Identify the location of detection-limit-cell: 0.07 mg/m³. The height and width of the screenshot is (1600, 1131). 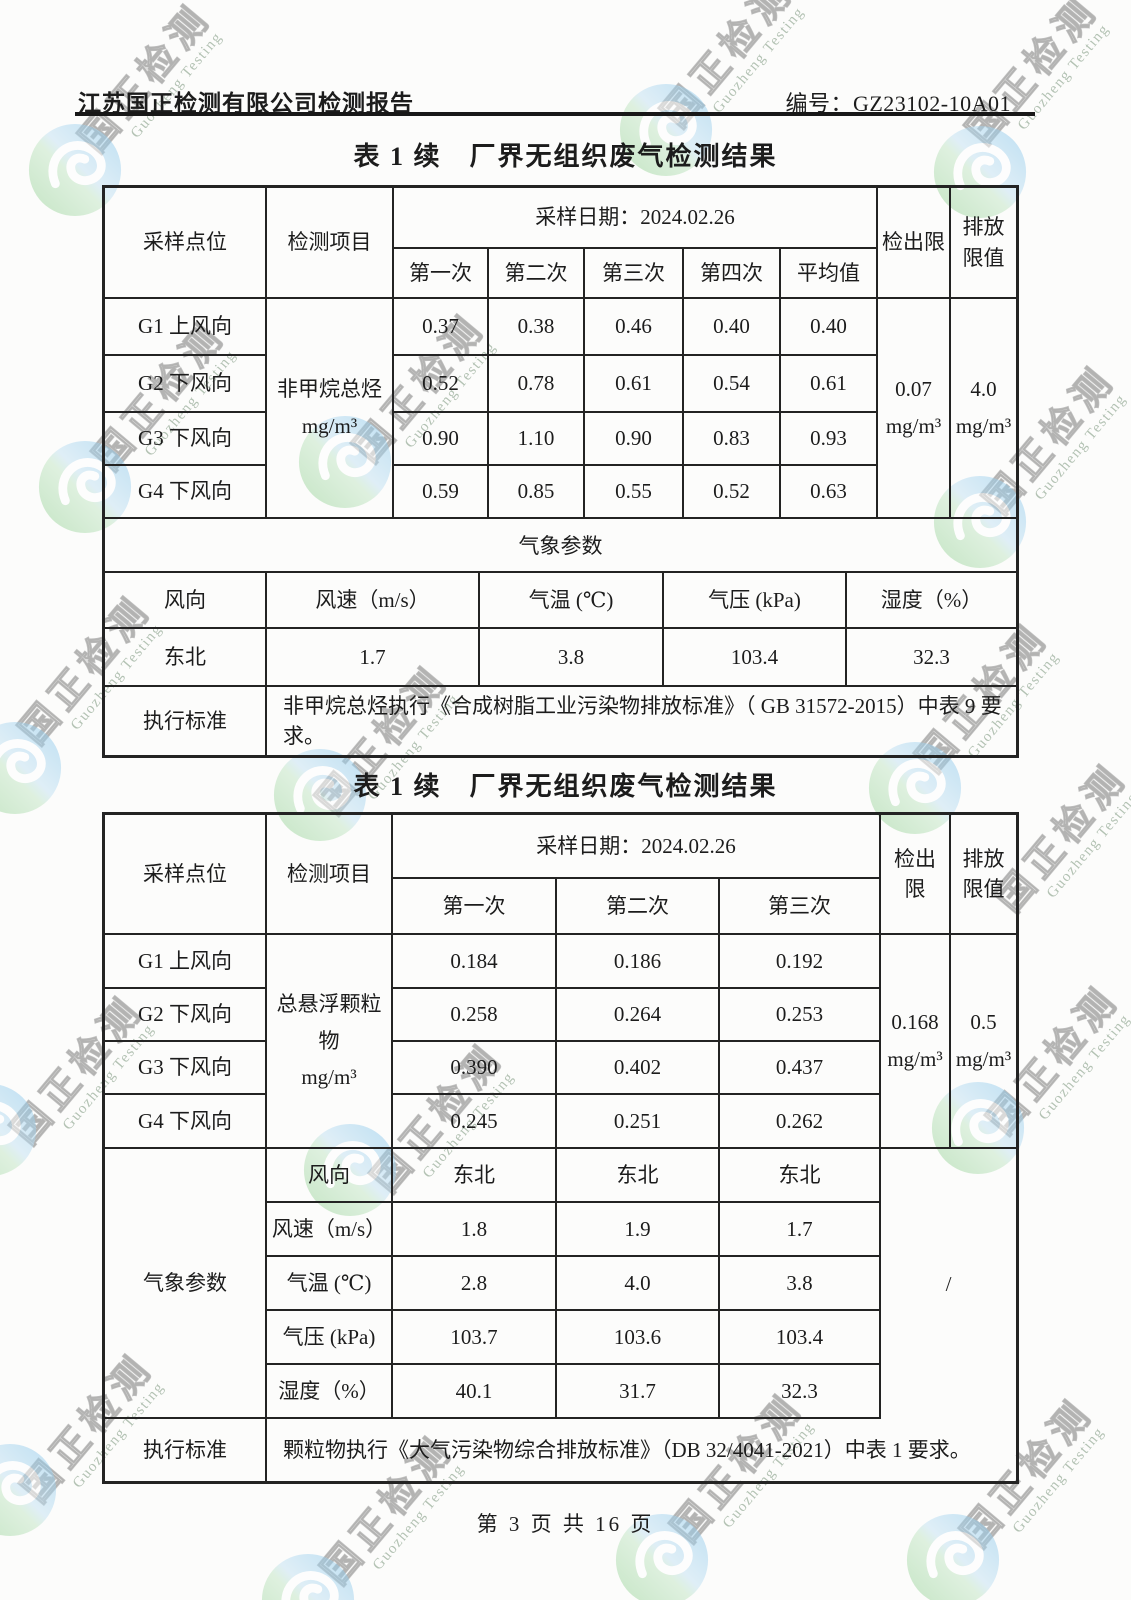
(914, 409).